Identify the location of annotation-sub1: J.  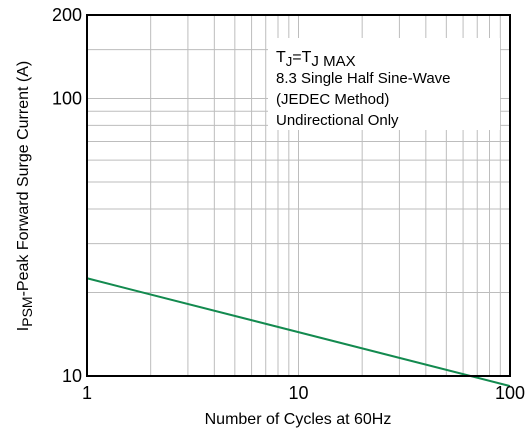
(289, 61).